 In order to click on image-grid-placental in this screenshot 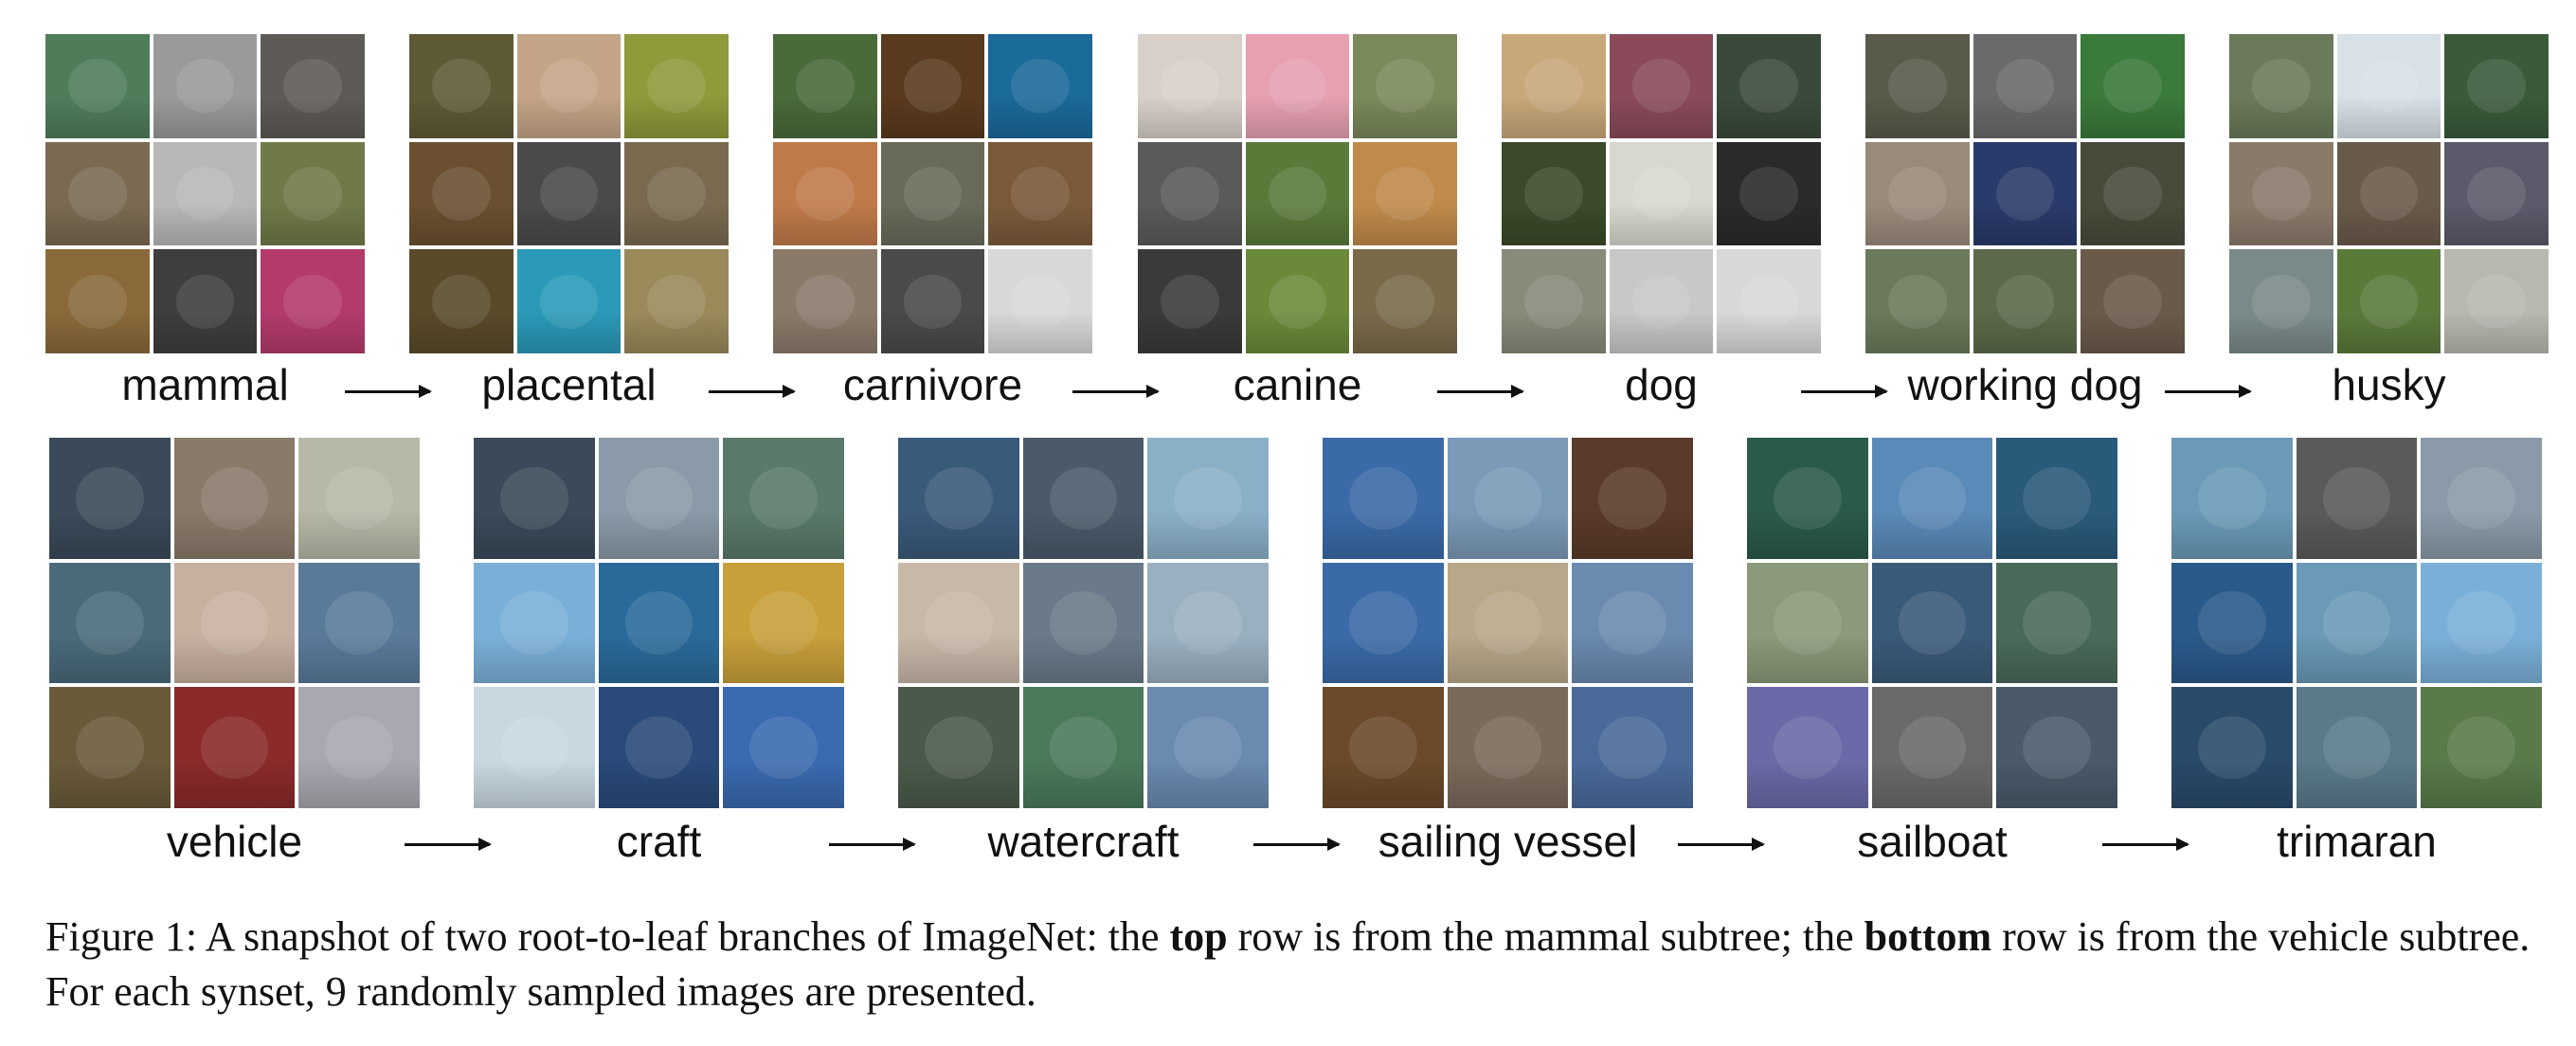, I will do `click(569, 193)`.